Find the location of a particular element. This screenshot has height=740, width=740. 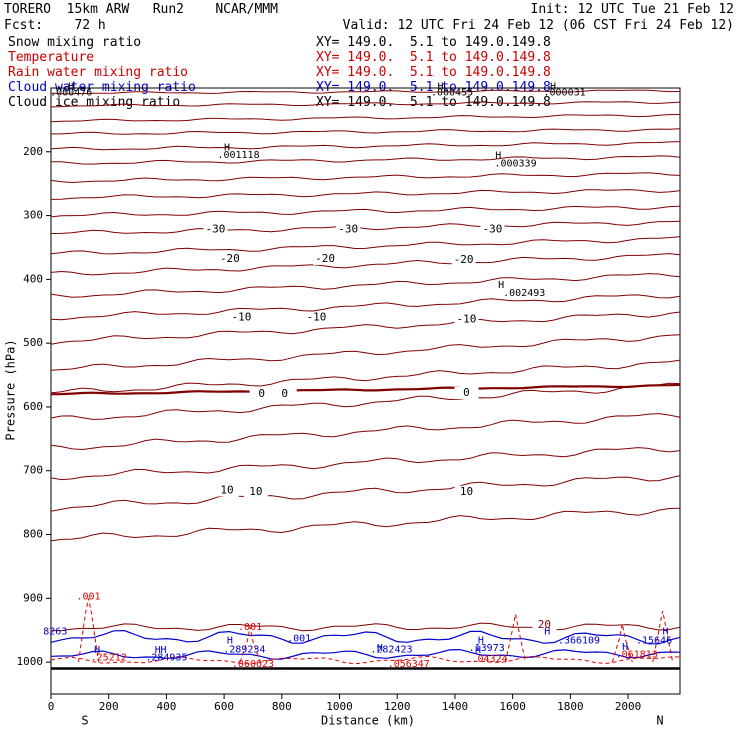

legend-cloud-ice-xy: XY= 149.0. 5.1 to 149.0.149.8 is located at coordinates (433, 102).